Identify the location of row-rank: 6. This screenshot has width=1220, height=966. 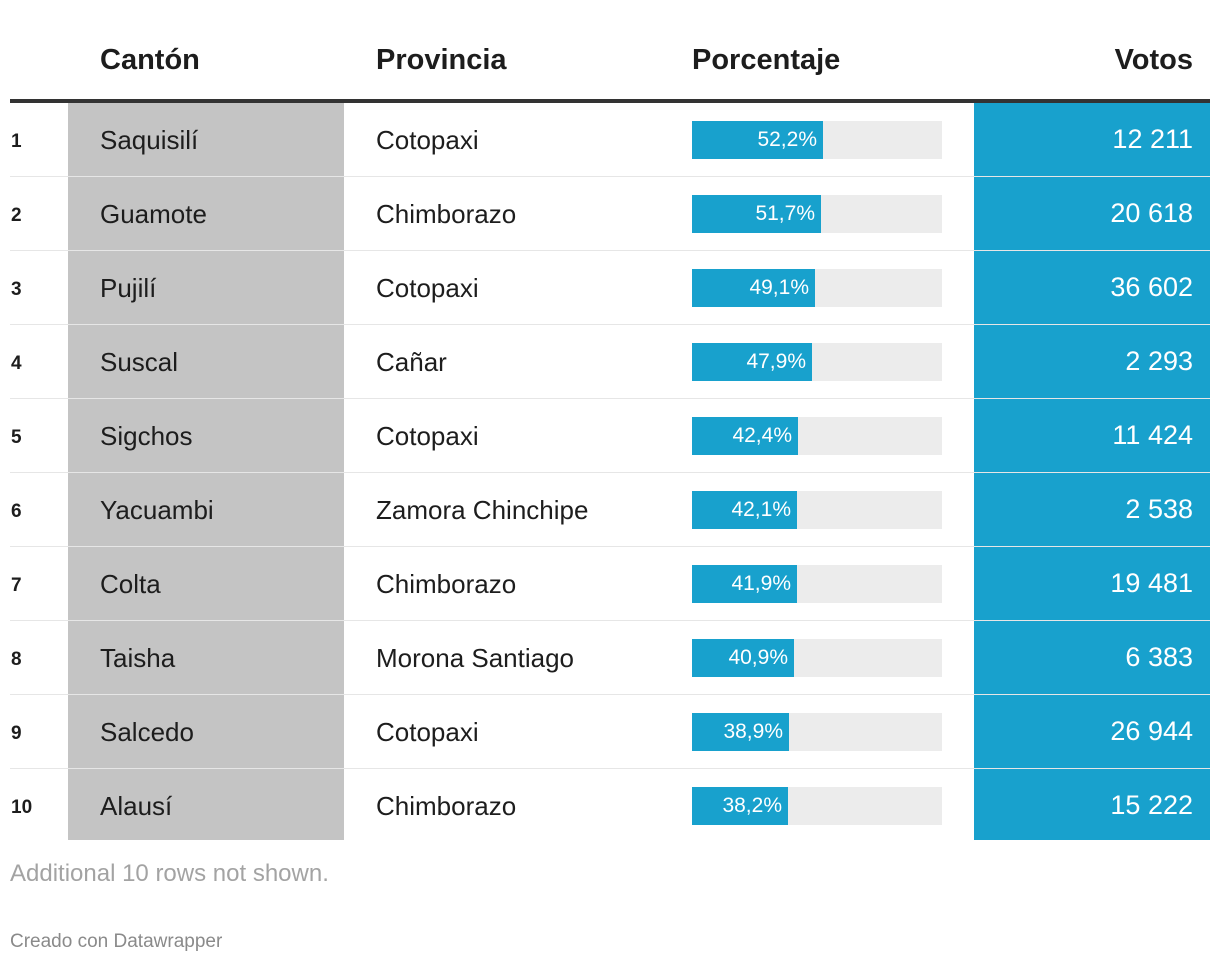
(16, 511).